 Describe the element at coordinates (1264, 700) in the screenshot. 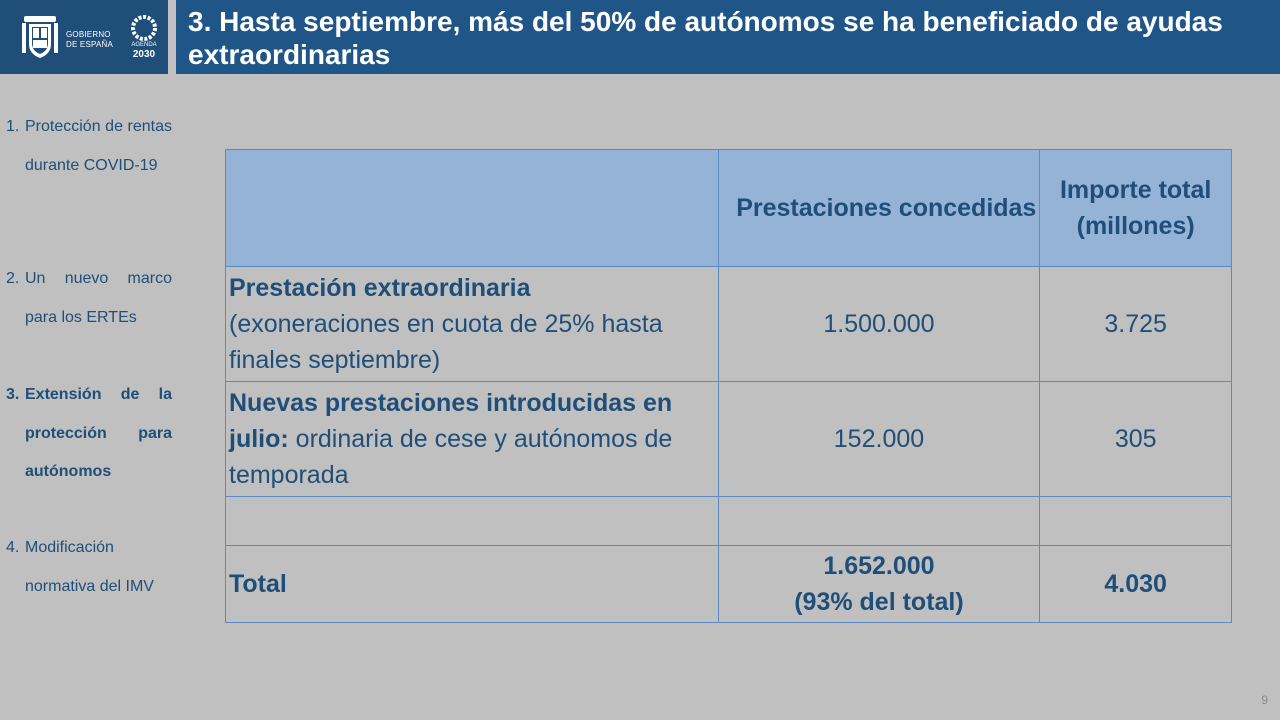

I see `page-number: 9` at that location.